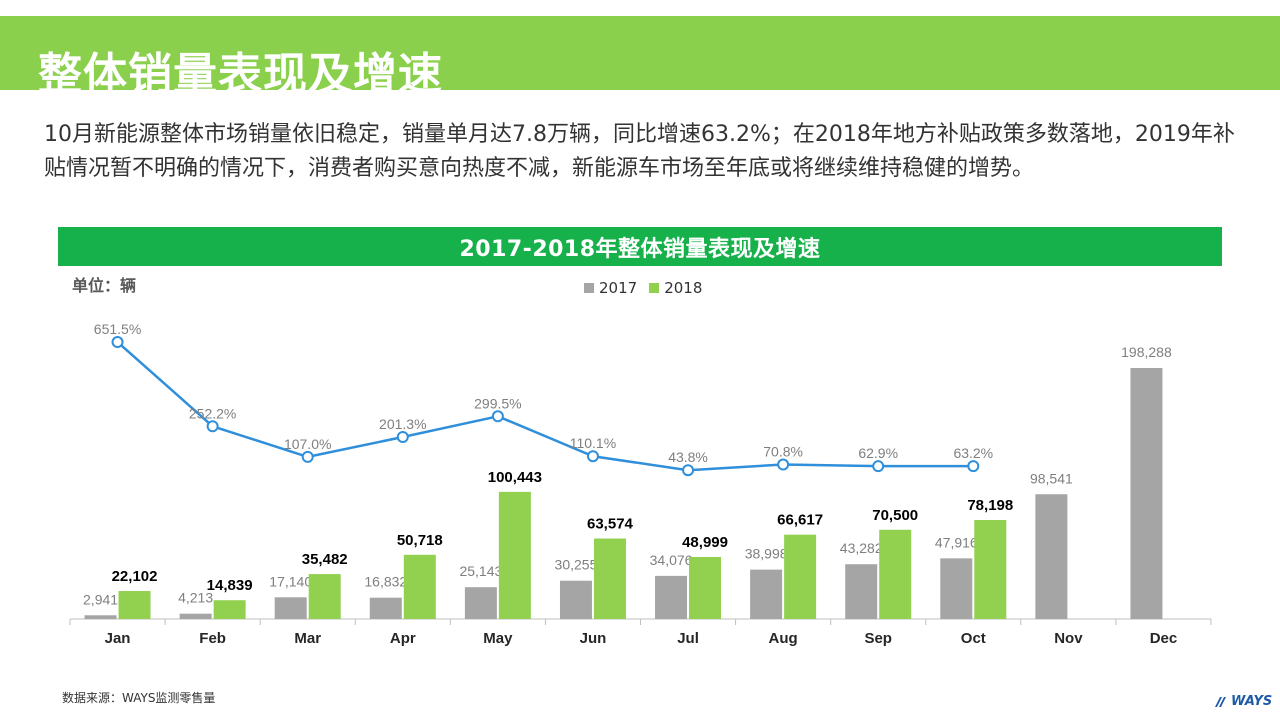  I want to click on data-label-2017: 34,076, so click(671, 560).